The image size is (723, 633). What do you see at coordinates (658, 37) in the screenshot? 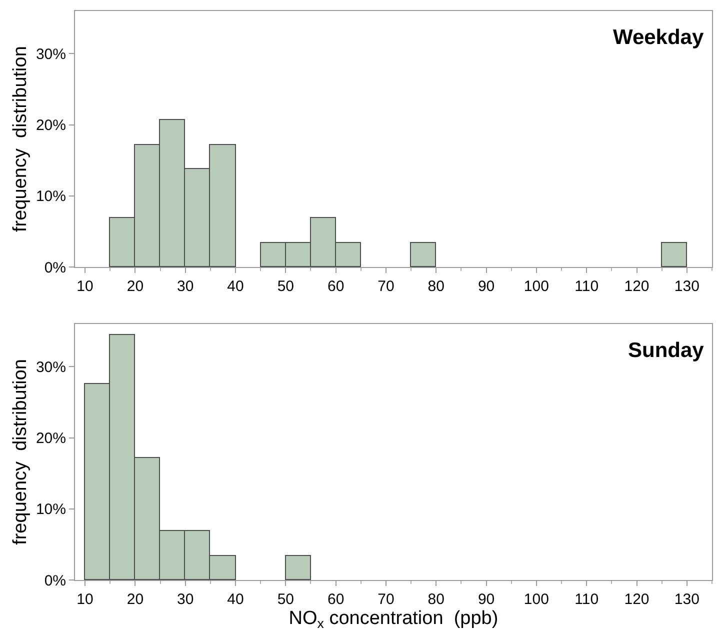
I see `annotation: Weekday` at bounding box center [658, 37].